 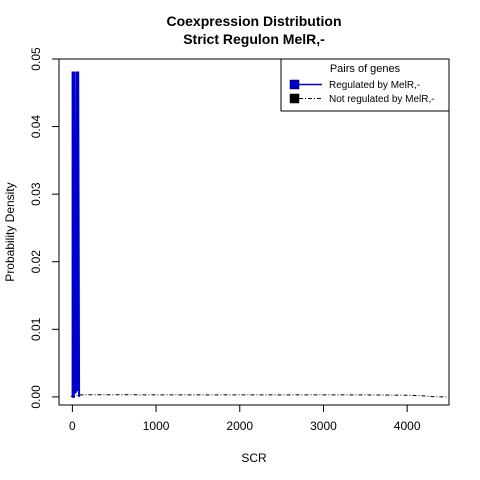 I want to click on legend-entry-not-regulated: Not regulated by MelR,-, so click(x=382, y=99).